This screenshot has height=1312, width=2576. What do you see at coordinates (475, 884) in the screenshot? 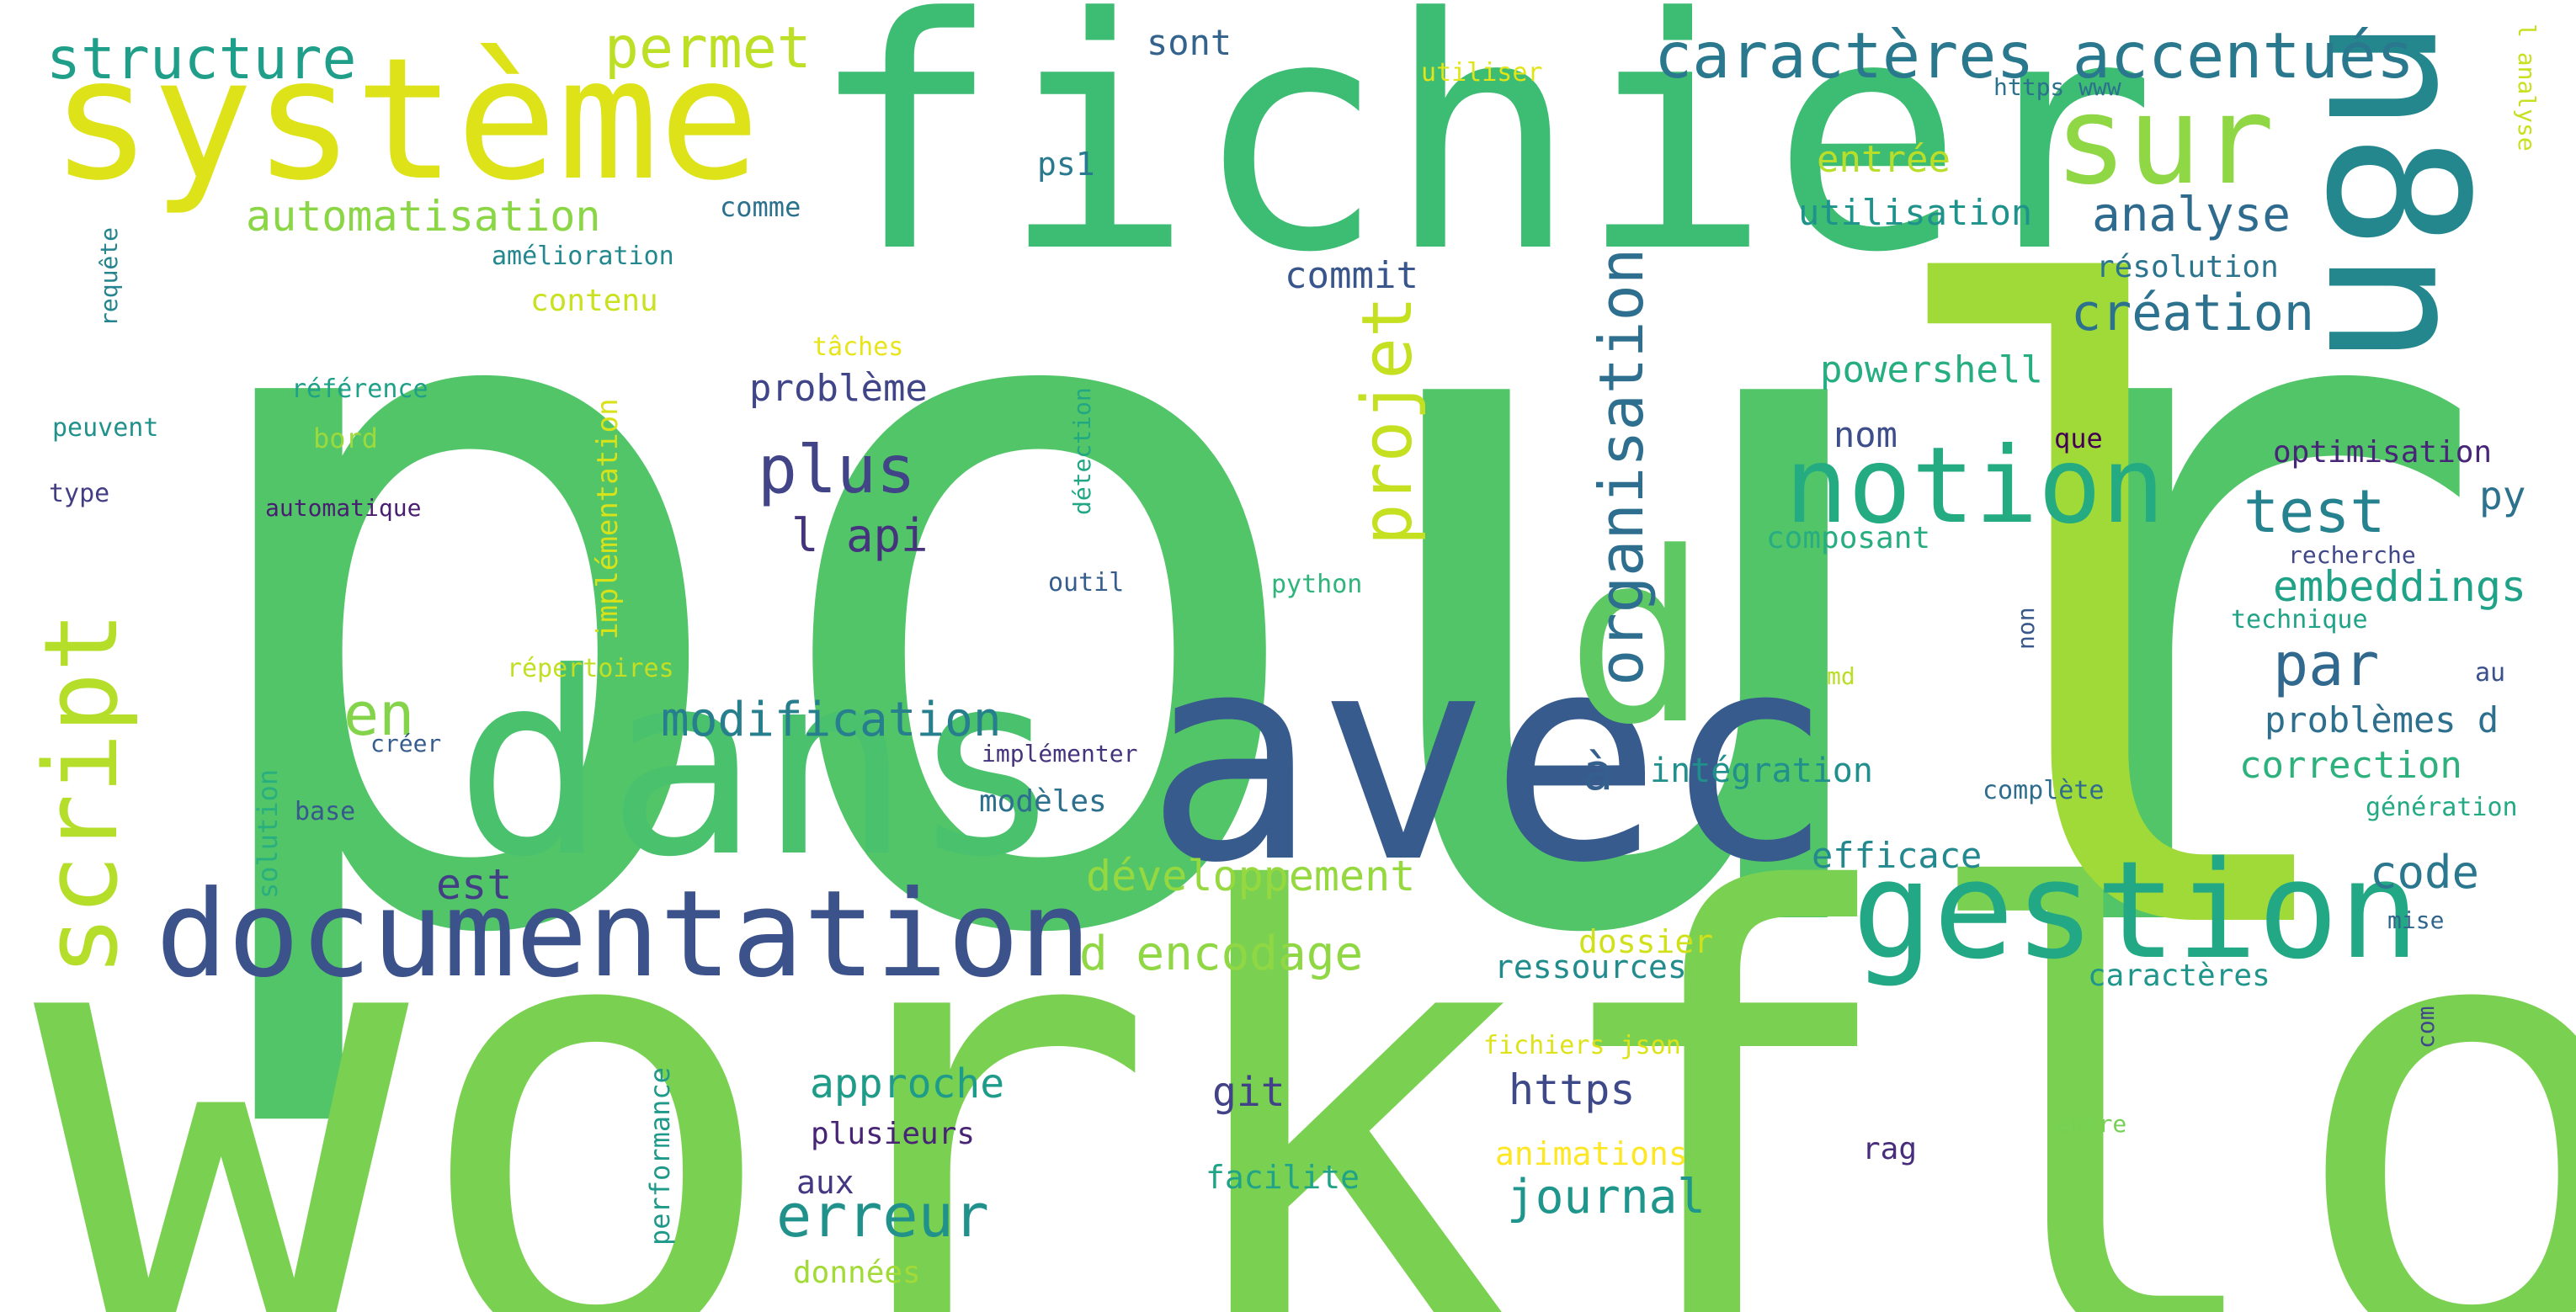
I see `word: est` at bounding box center [475, 884].